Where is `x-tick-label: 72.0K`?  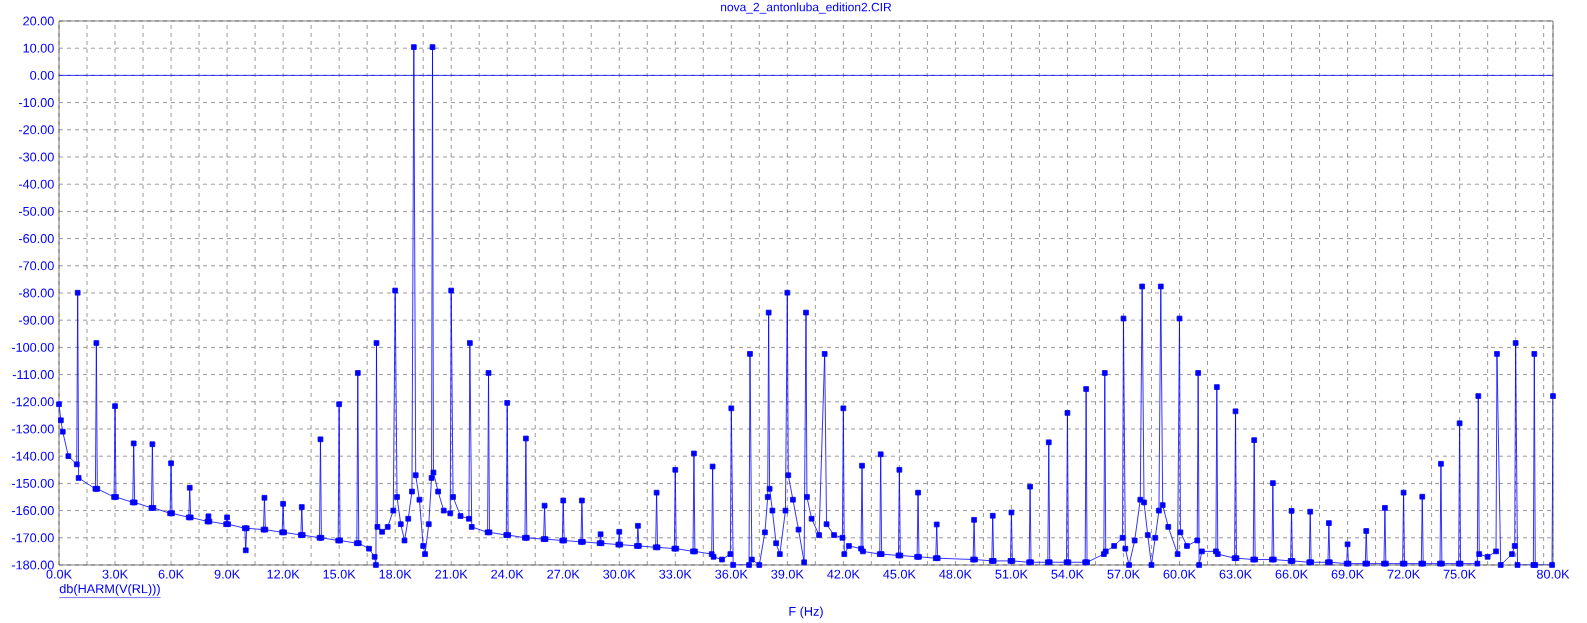
x-tick-label: 72.0K is located at coordinates (1403, 574).